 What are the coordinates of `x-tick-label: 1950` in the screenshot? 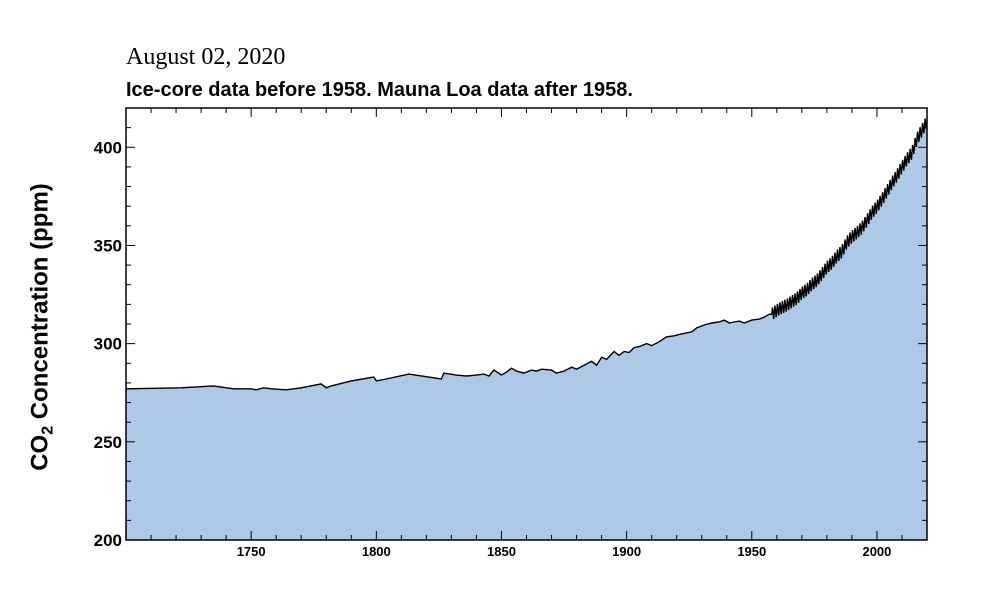 It's located at (751, 551).